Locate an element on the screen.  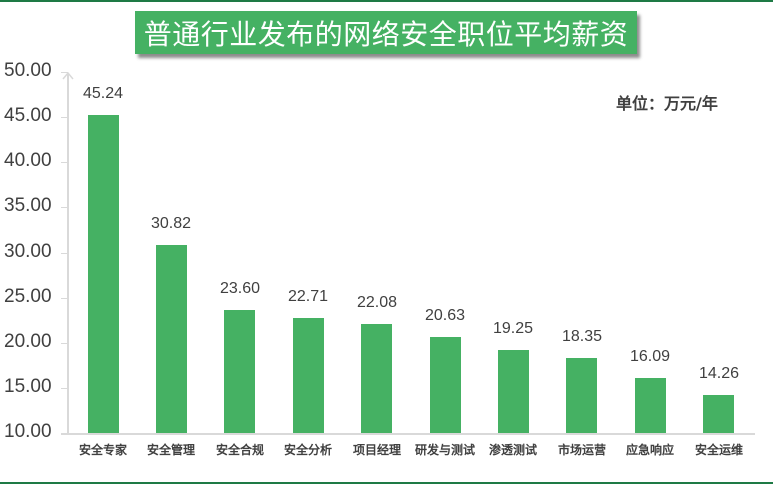
x-category-label: 安全合规 is located at coordinates (239, 450).